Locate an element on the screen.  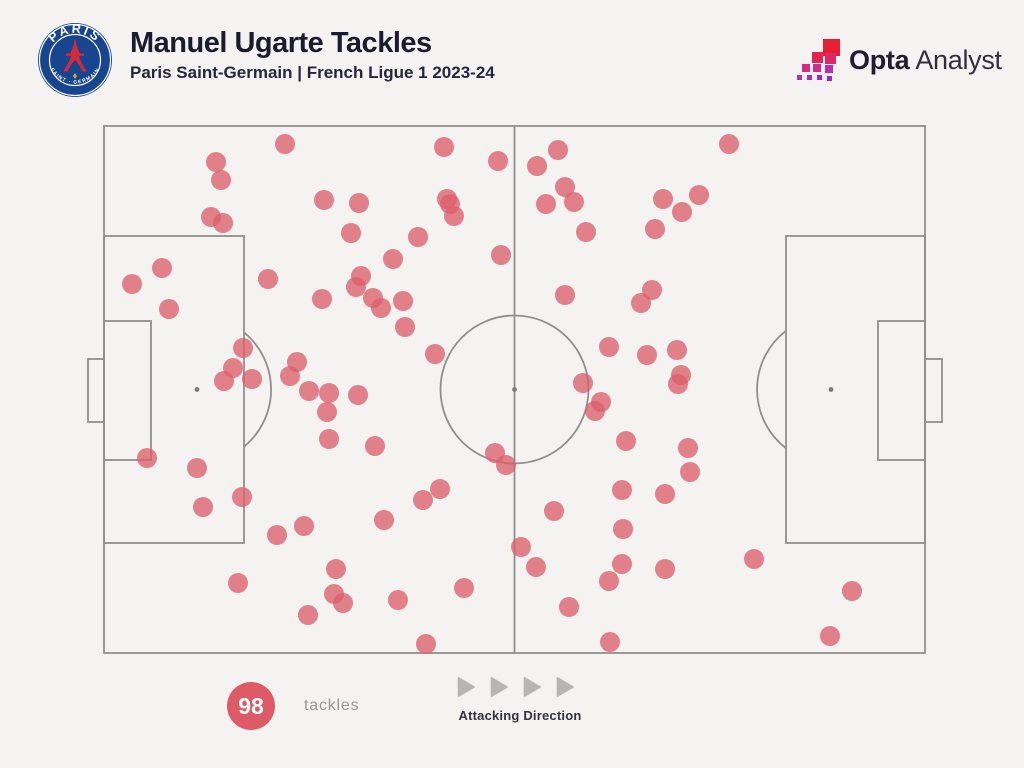
psg-club-badge: PARIS SAINT - GERMAIN is located at coordinates (75, 59).